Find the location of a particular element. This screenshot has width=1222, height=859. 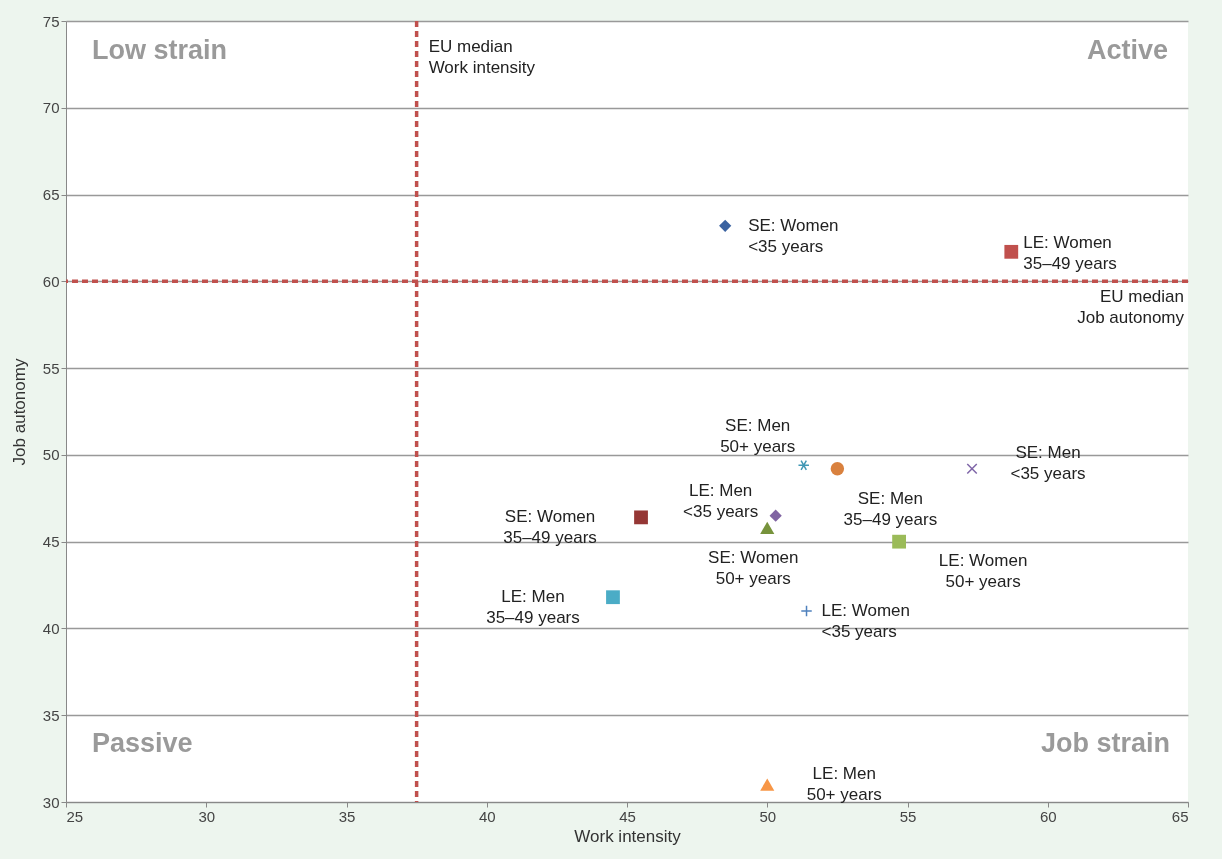

x-tick-label: 60 is located at coordinates (1048, 816).